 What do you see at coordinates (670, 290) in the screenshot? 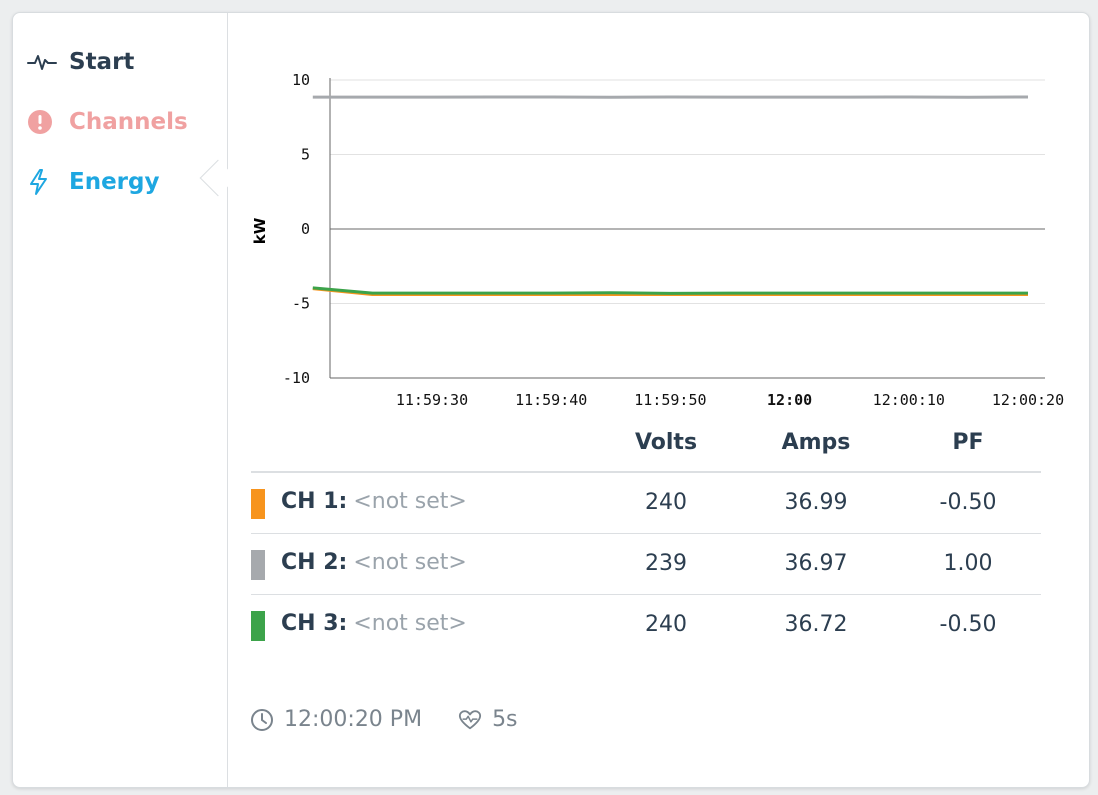
I see `series-line-ch3` at bounding box center [670, 290].